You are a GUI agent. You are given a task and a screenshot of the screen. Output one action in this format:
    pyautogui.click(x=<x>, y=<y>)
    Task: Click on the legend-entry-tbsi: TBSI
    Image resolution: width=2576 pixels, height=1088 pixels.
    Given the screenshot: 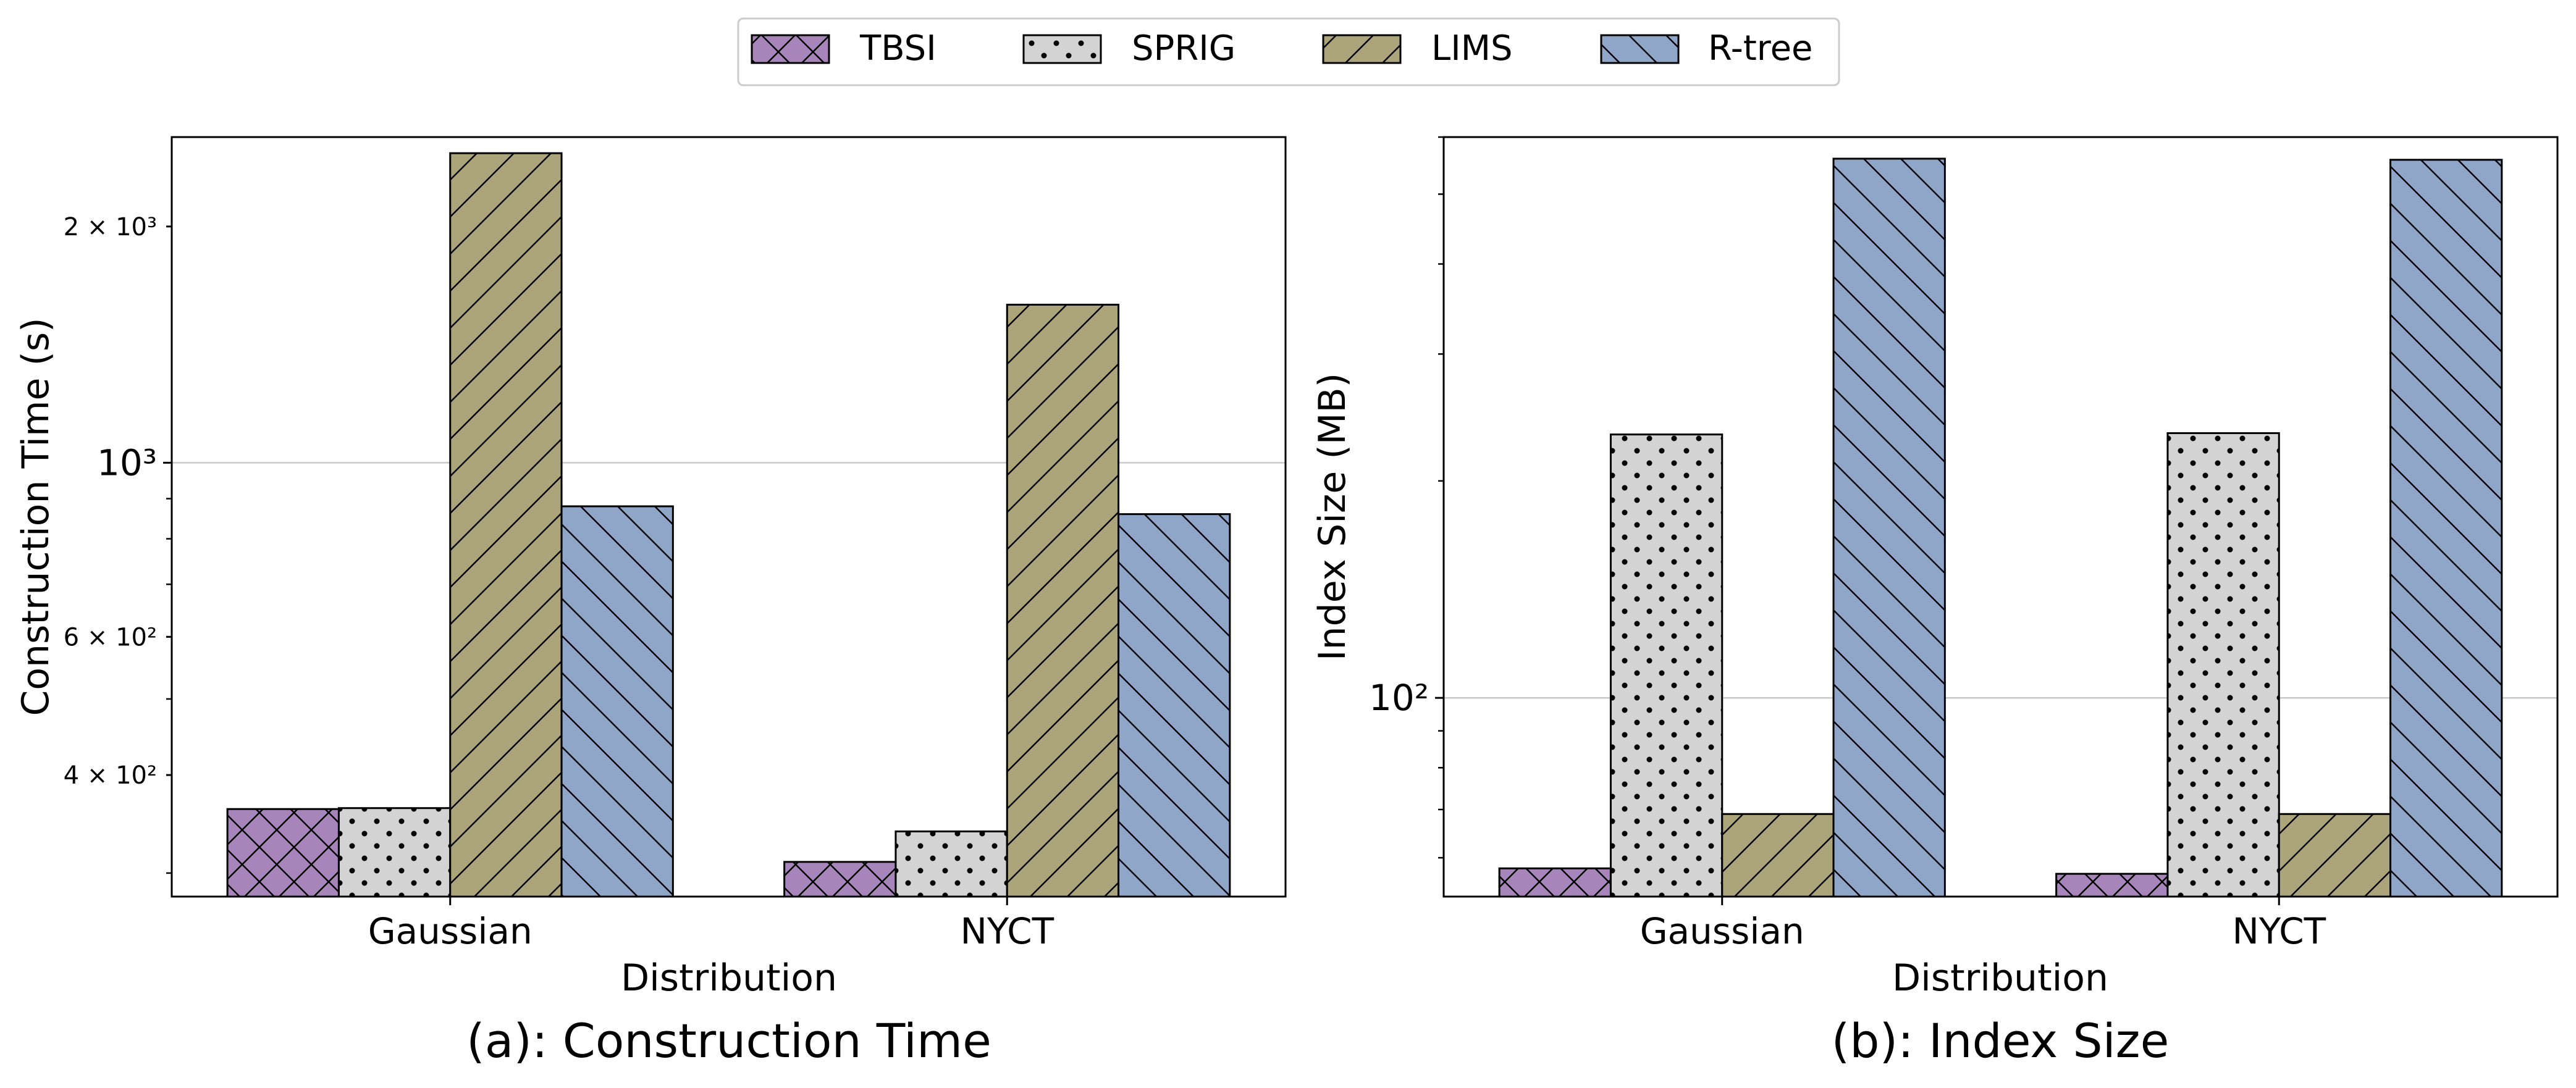 What is the action you would take?
    pyautogui.click(x=844, y=48)
    